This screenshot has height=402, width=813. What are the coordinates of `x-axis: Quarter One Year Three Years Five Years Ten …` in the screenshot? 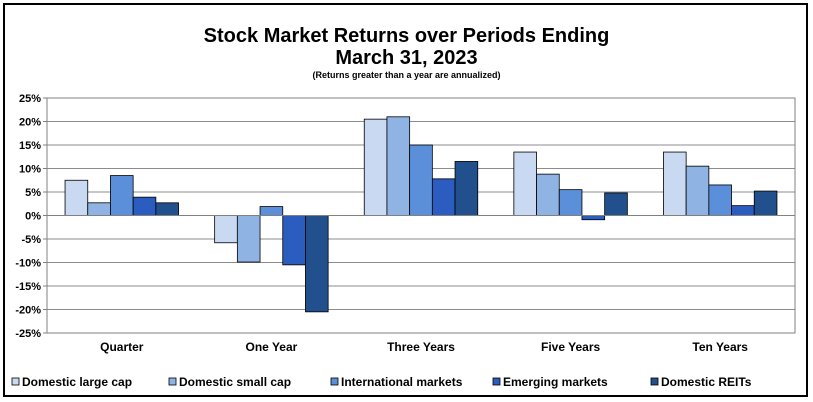 It's located at (424, 347).